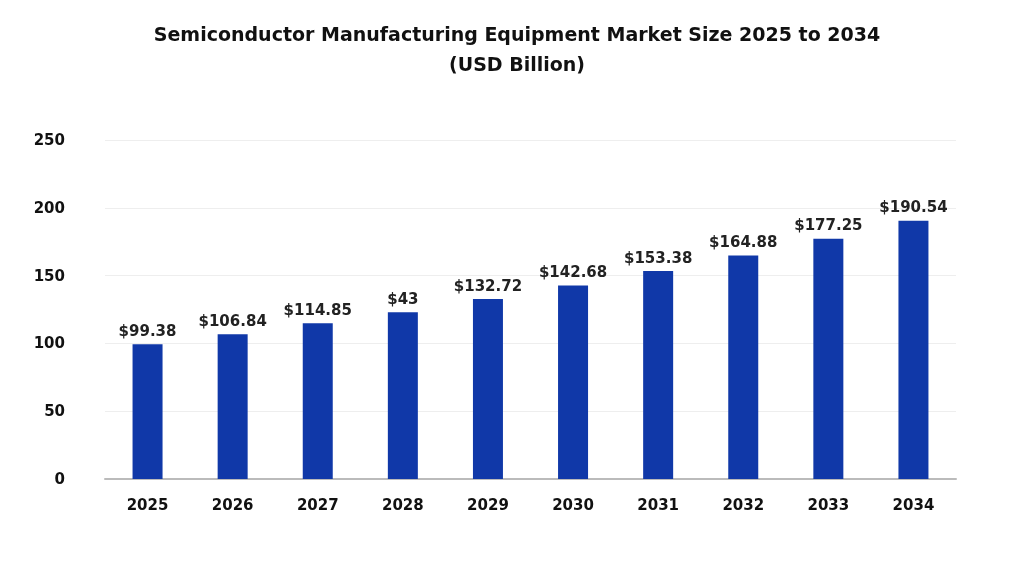 This screenshot has height=581, width=1034. What do you see at coordinates (317, 309) in the screenshot?
I see `data-label: $114.85` at bounding box center [317, 309].